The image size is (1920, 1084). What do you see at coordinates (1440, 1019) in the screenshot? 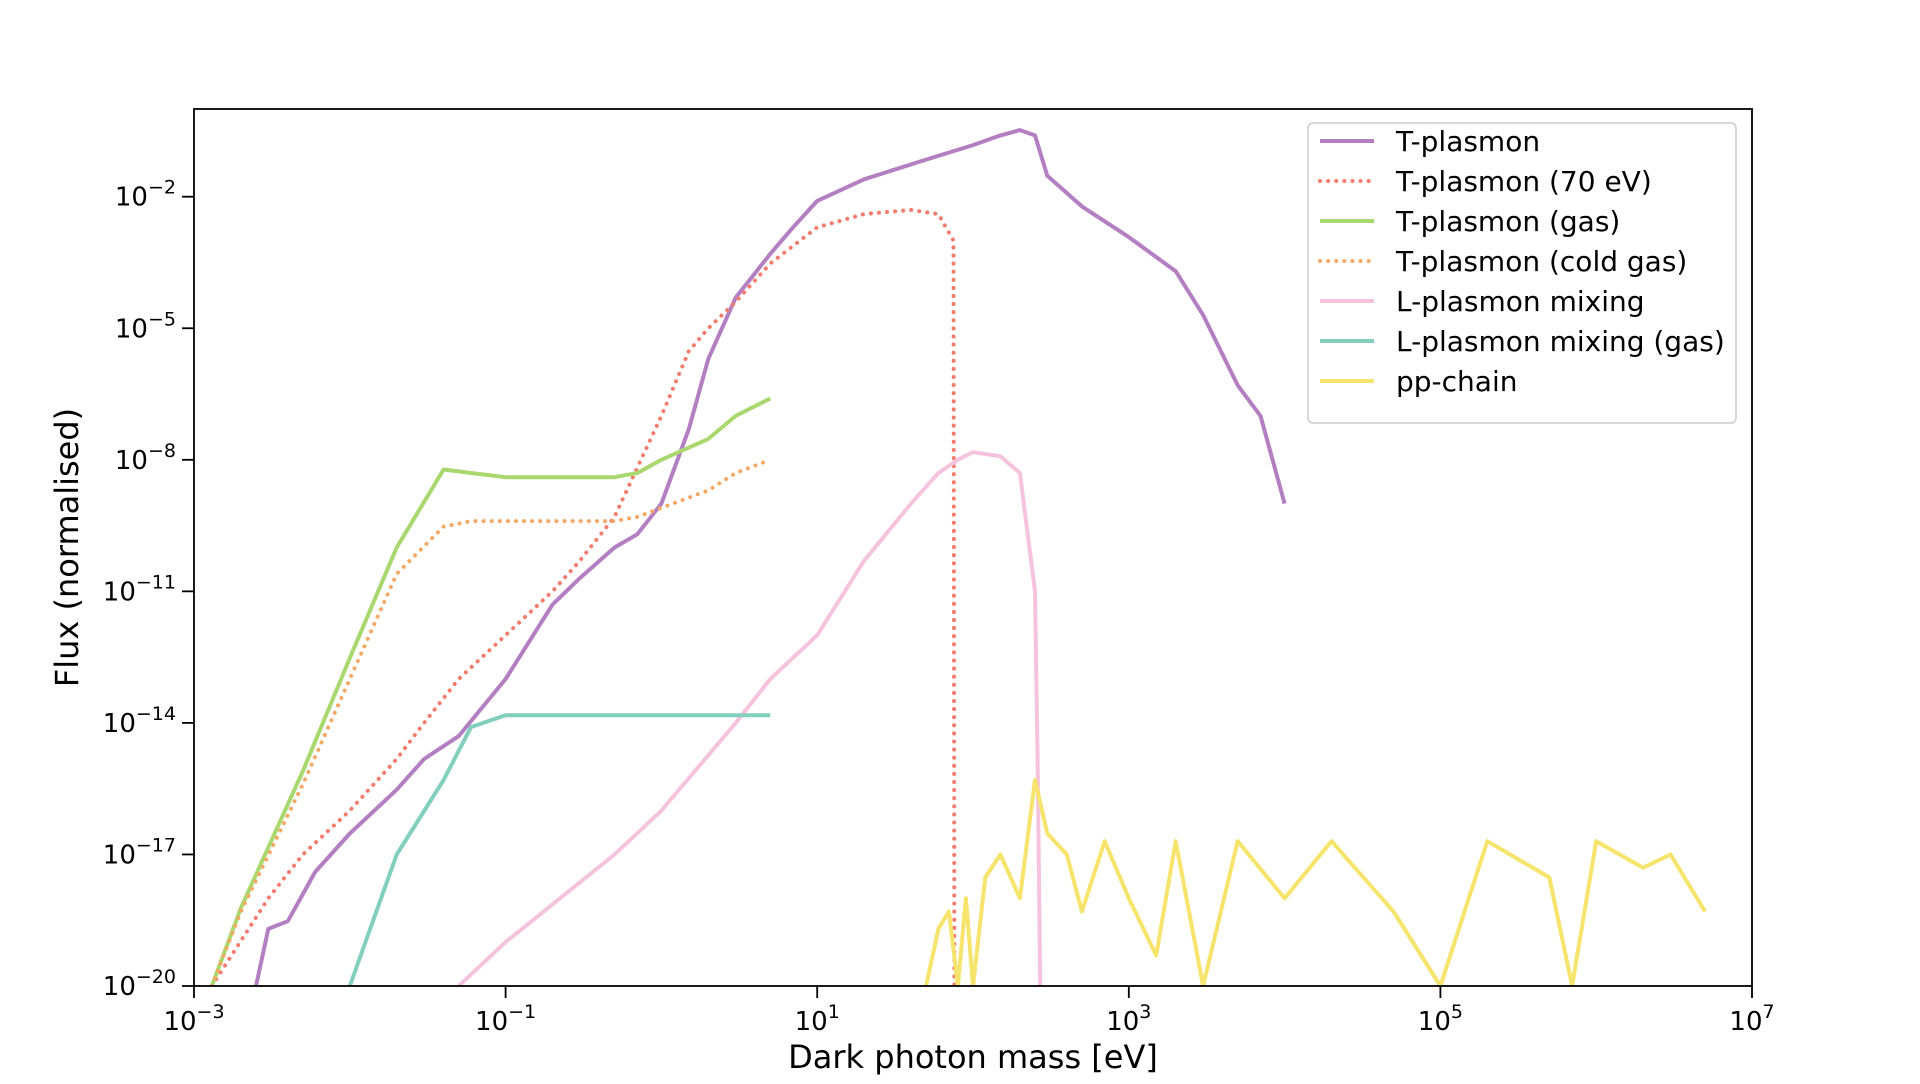
I see `x-tick-label: 10⁵` at bounding box center [1440, 1019].